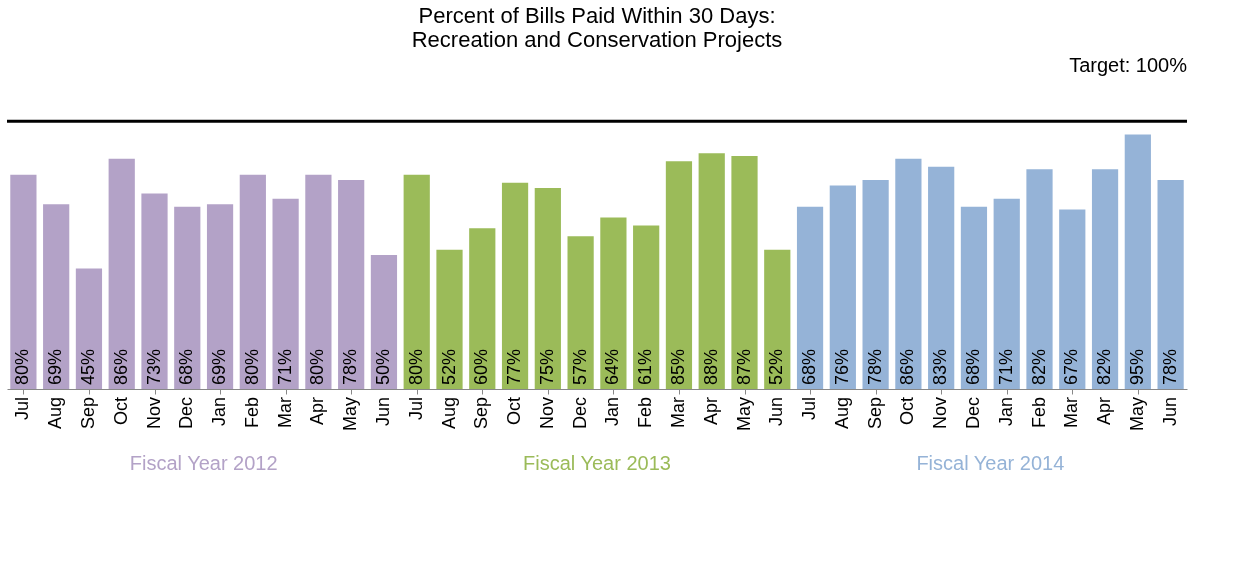  Describe the element at coordinates (907, 366) in the screenshot. I see `data-label: 86%` at that location.